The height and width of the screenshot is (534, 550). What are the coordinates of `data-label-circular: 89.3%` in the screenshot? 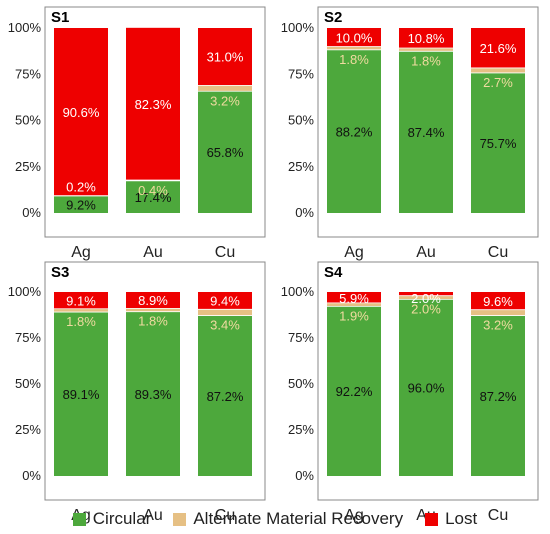 It's located at (153, 394).